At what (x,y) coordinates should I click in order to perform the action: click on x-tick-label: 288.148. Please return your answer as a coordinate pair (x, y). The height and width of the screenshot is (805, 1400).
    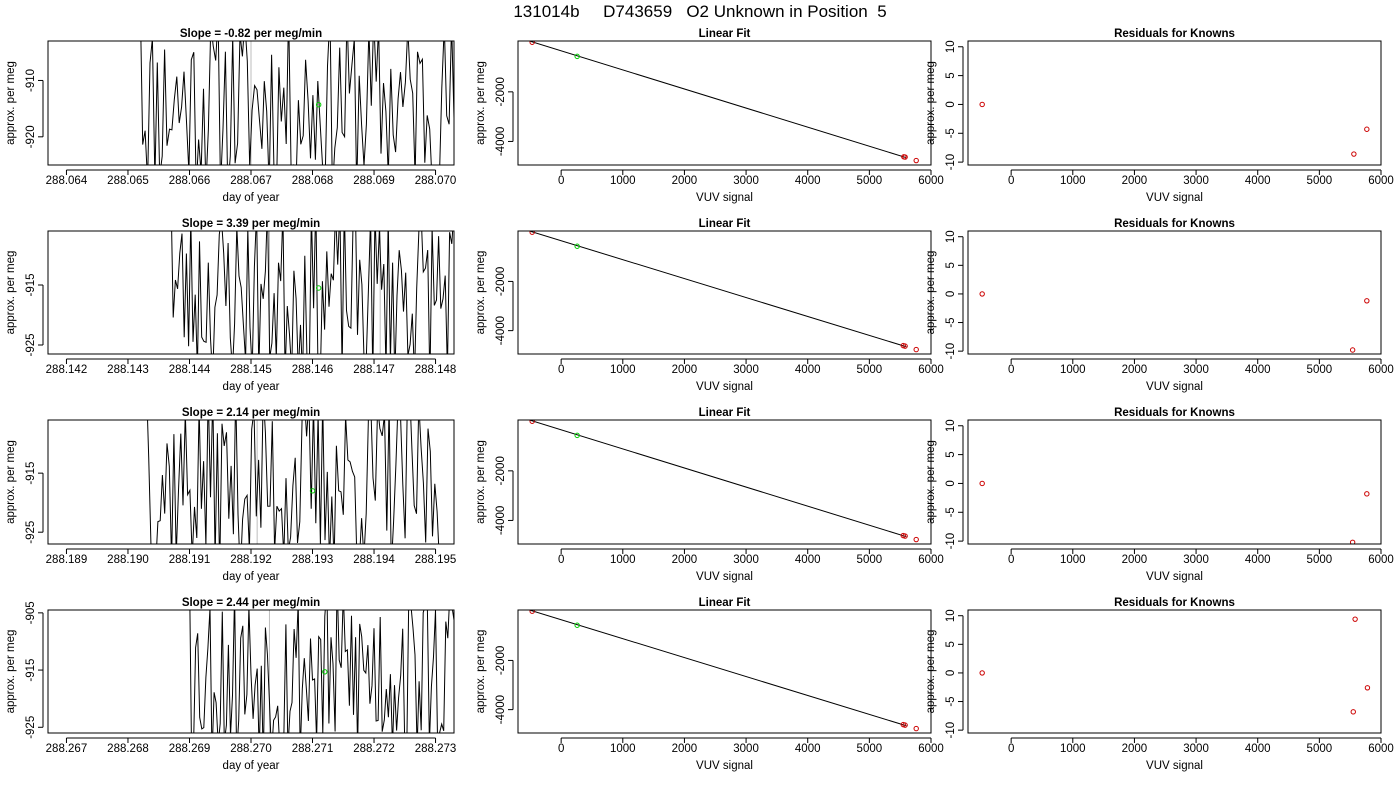
    Looking at the image, I should click on (436, 370).